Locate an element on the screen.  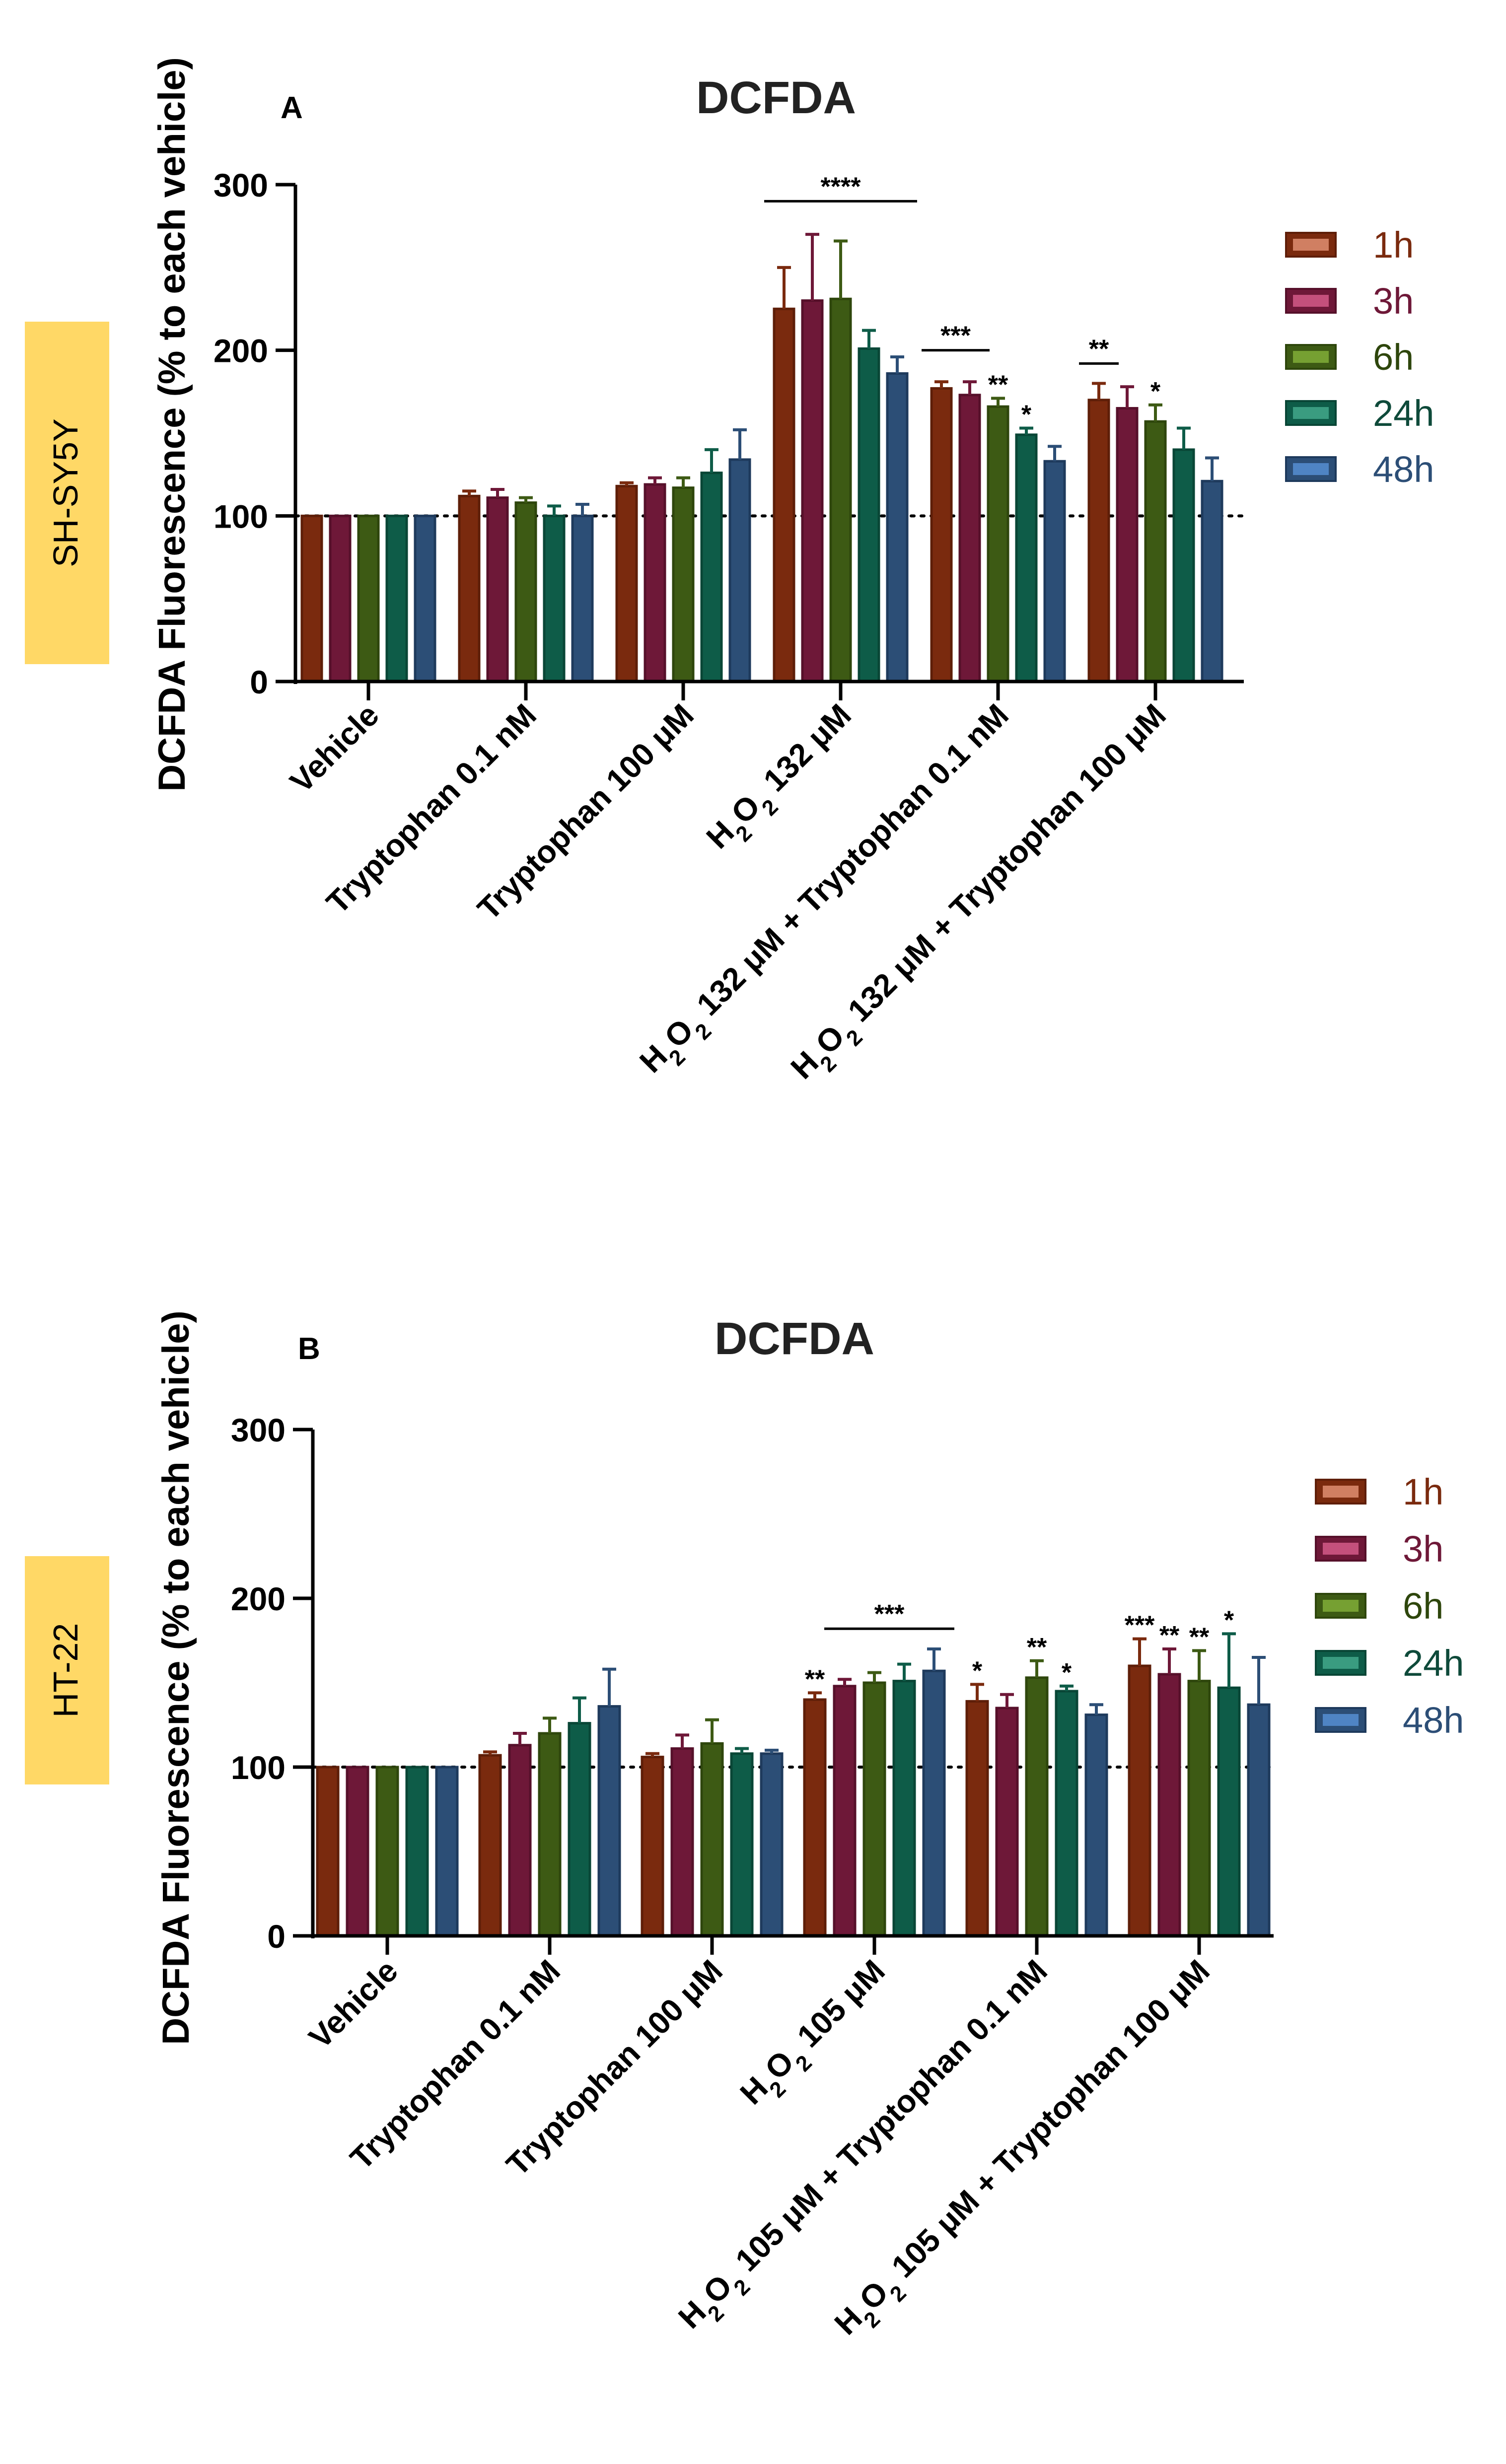
label-part: 132 μM is located at coordinates (804, 751).